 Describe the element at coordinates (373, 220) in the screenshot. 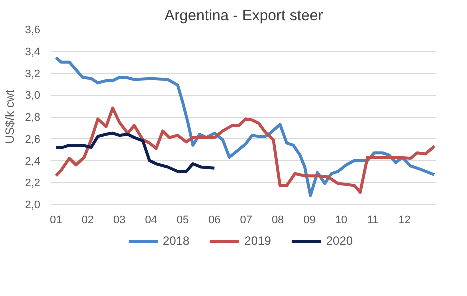

I see `x-tick-label: 11` at that location.